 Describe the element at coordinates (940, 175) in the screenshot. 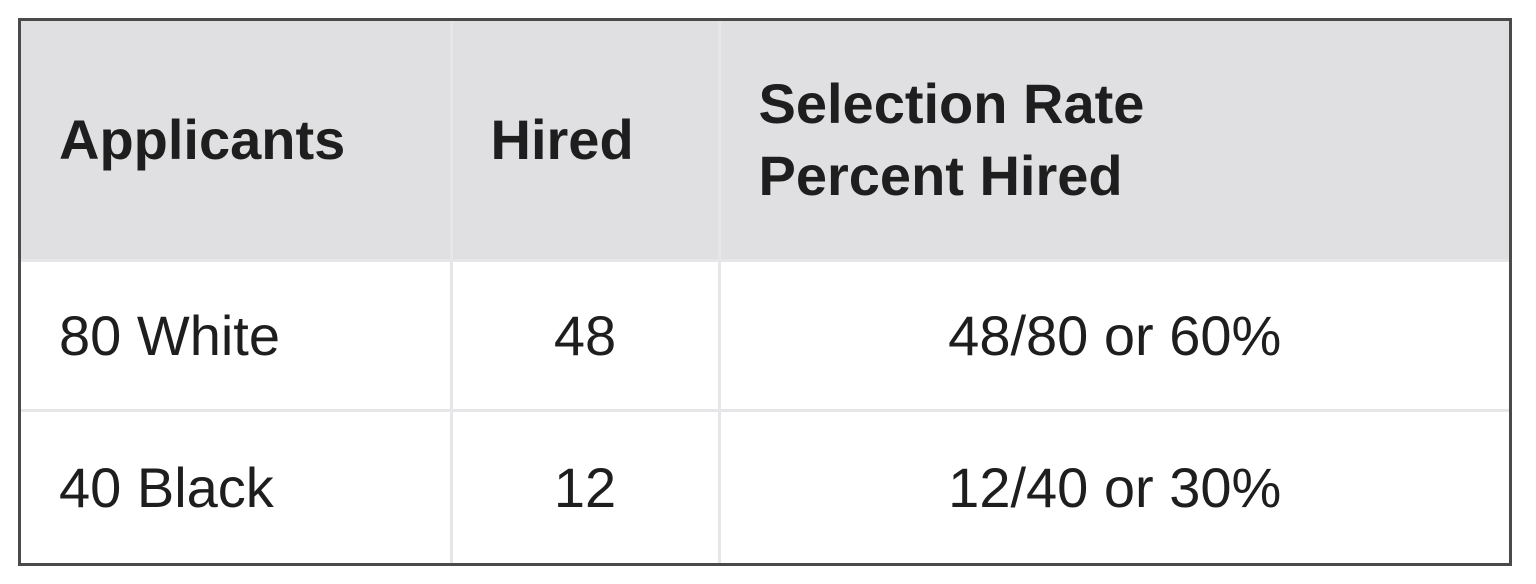

I see `header-line: Percent Hired` at that location.